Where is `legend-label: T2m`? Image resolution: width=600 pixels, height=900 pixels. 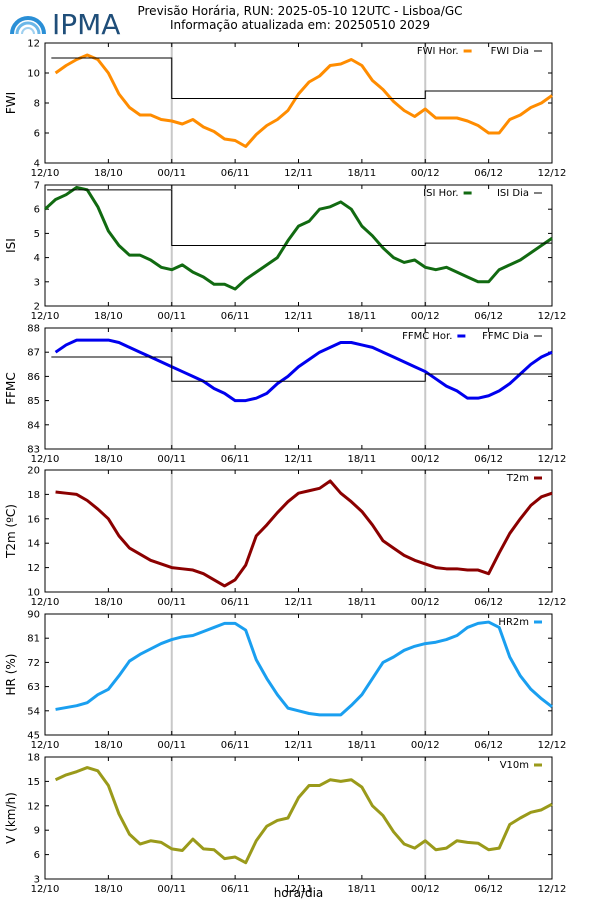 legend-label: T2m is located at coordinates (517, 478).